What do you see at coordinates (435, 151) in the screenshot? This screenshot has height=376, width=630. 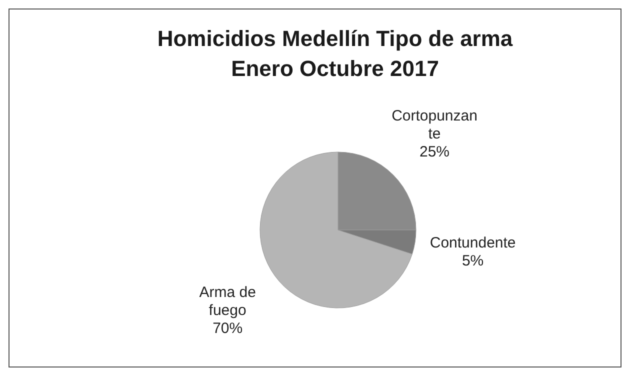 I see `data-label: 25%` at bounding box center [435, 151].